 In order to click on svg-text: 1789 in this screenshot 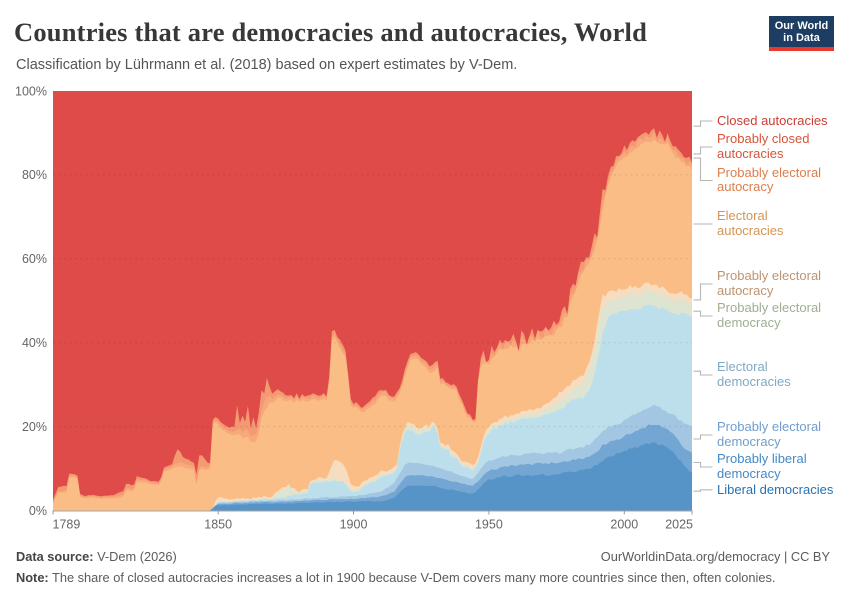, I will do `click(67, 525)`.